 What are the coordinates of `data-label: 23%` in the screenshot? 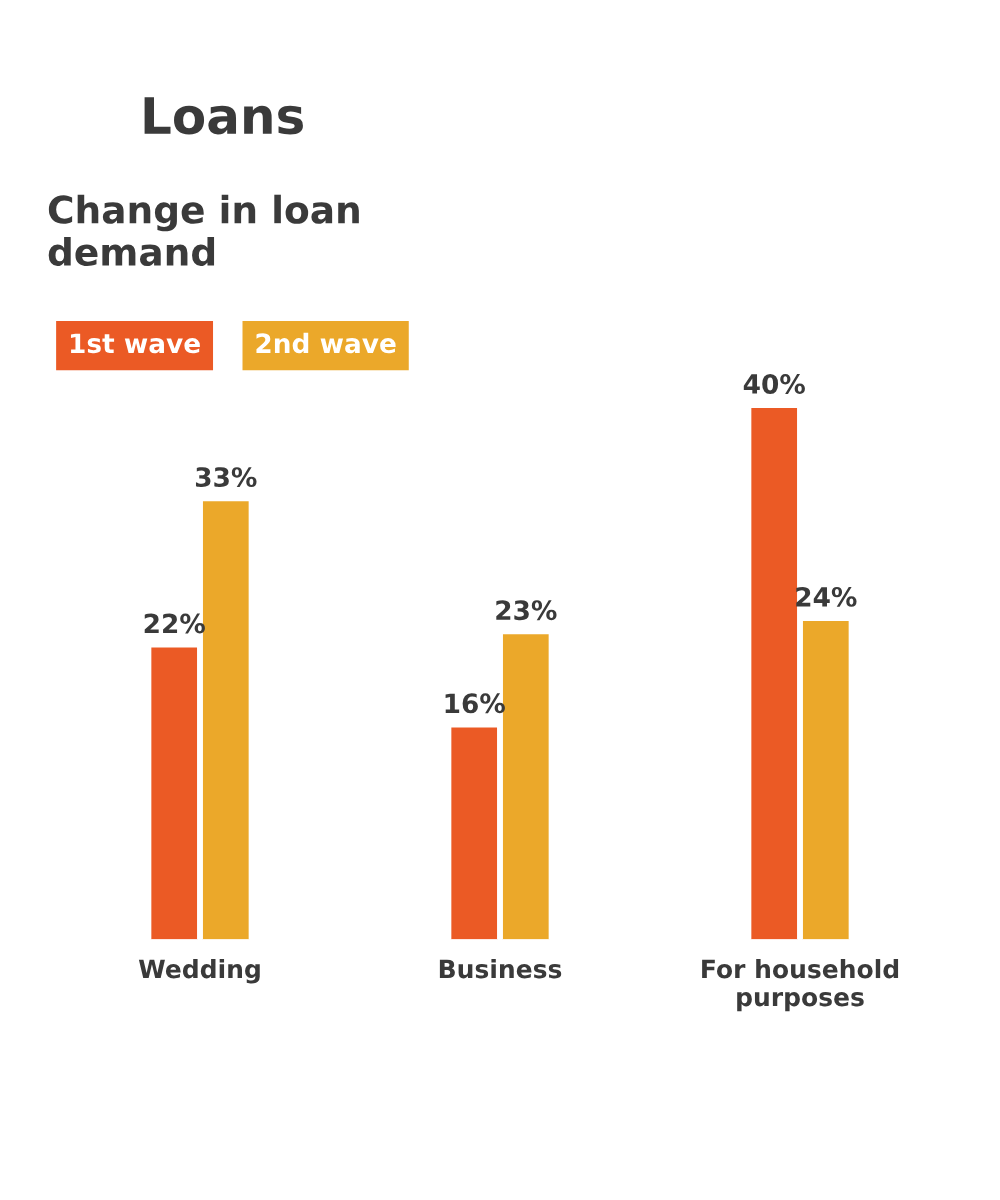 It's located at (526, 610).